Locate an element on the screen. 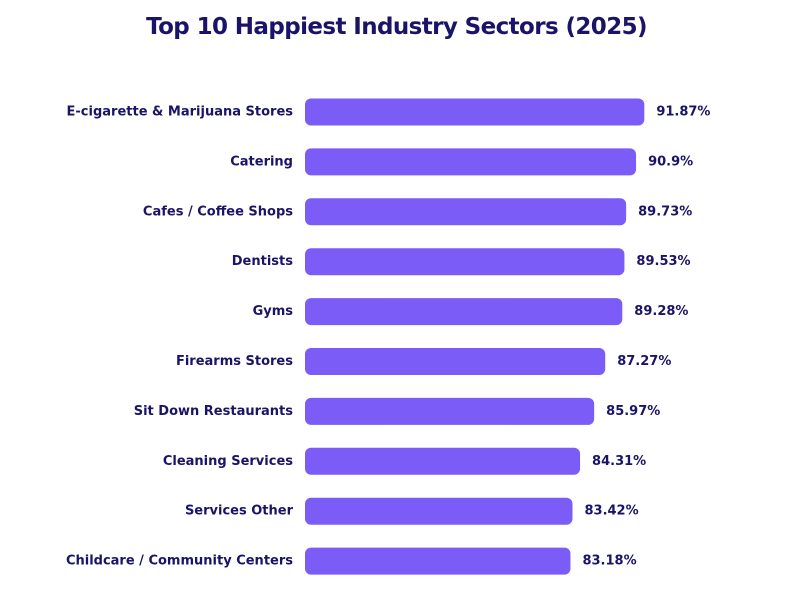  bar-row: E-cigarette & Marijuana Stores 91.87% is located at coordinates (388, 112).